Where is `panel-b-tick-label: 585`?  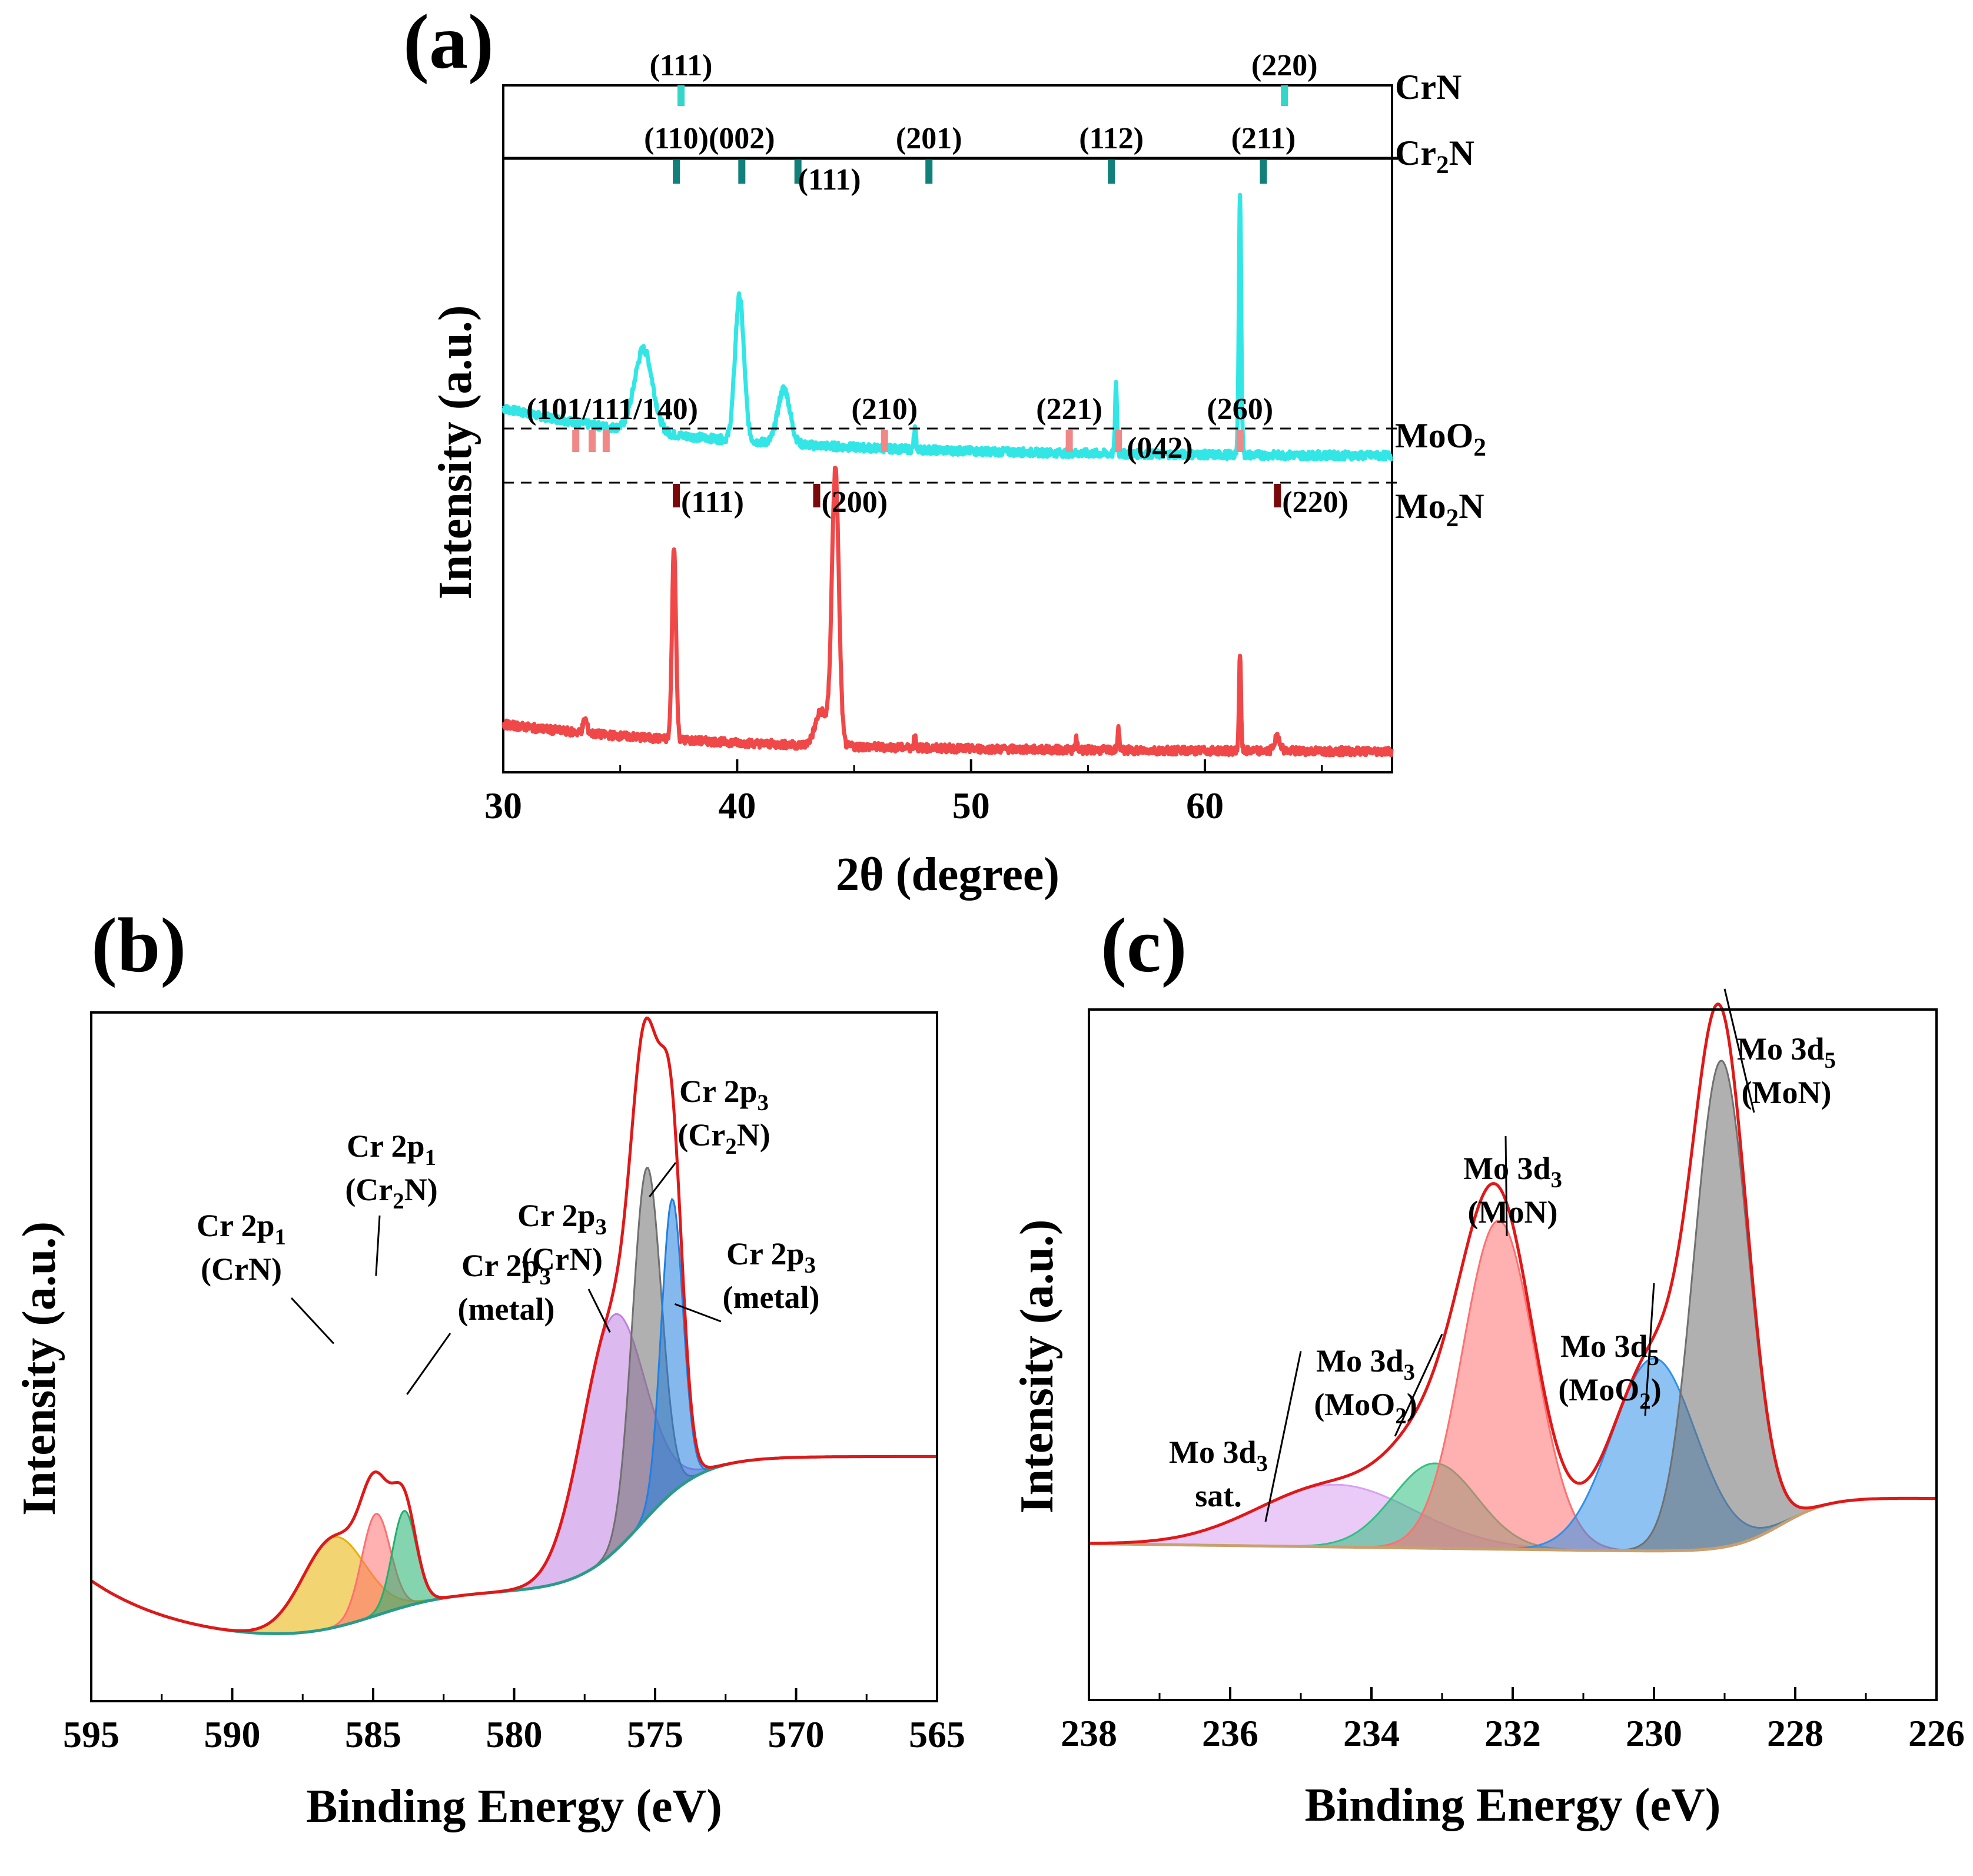 panel-b-tick-label: 585 is located at coordinates (373, 1734).